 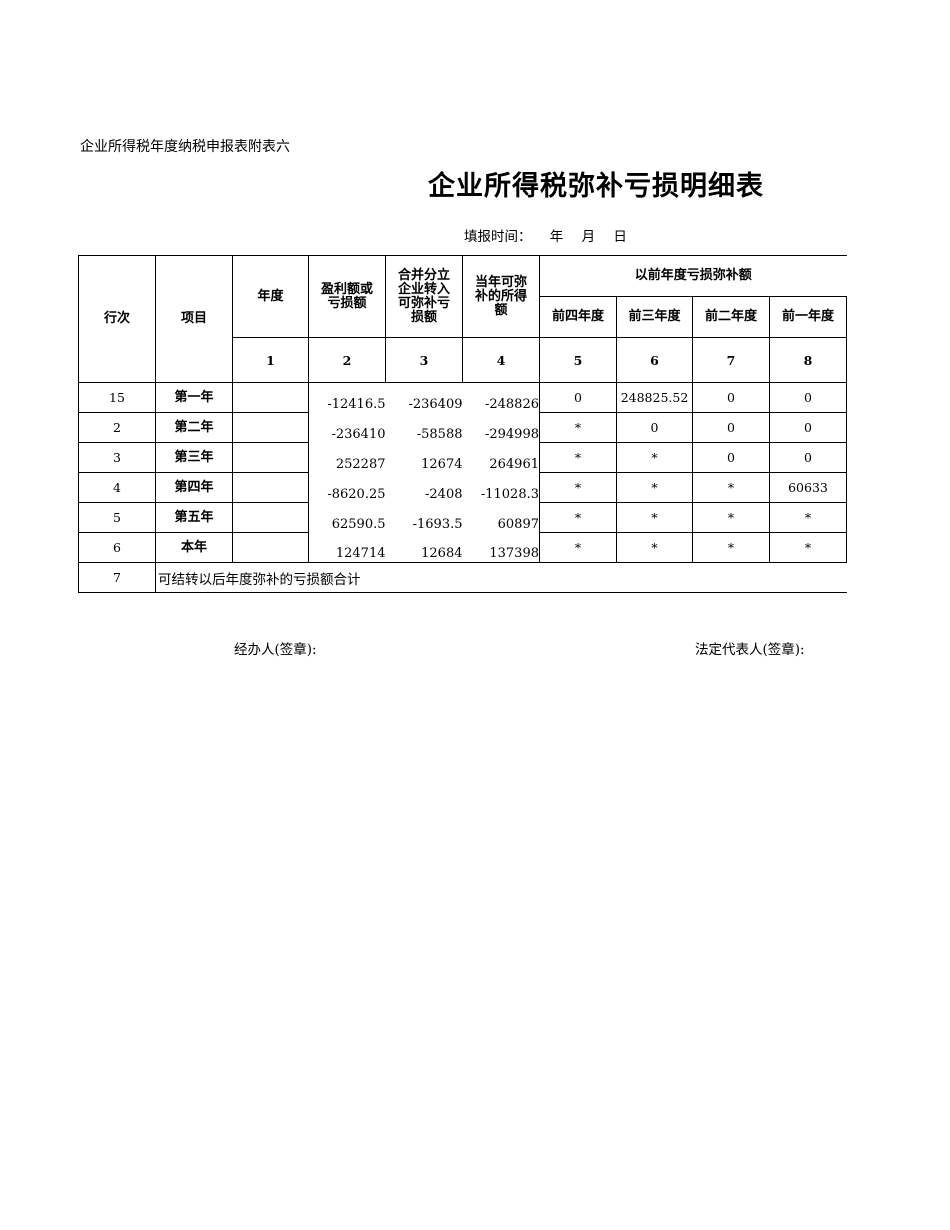 What do you see at coordinates (808, 360) in the screenshot?
I see `col-number: 8` at bounding box center [808, 360].